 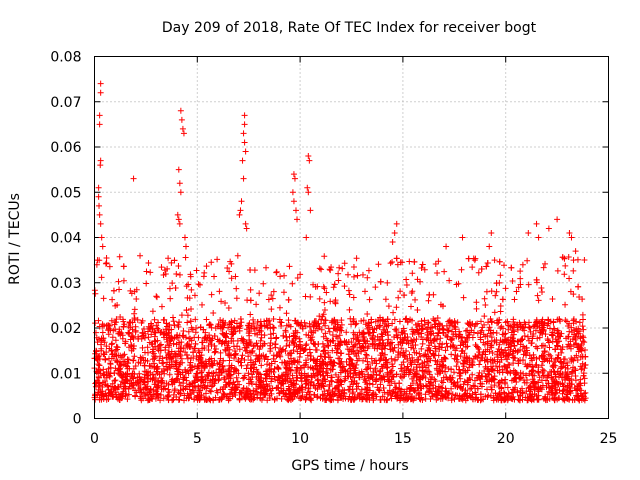 What do you see at coordinates (65, 239) in the screenshot?
I see `y-tick-label: 0.04` at bounding box center [65, 239].